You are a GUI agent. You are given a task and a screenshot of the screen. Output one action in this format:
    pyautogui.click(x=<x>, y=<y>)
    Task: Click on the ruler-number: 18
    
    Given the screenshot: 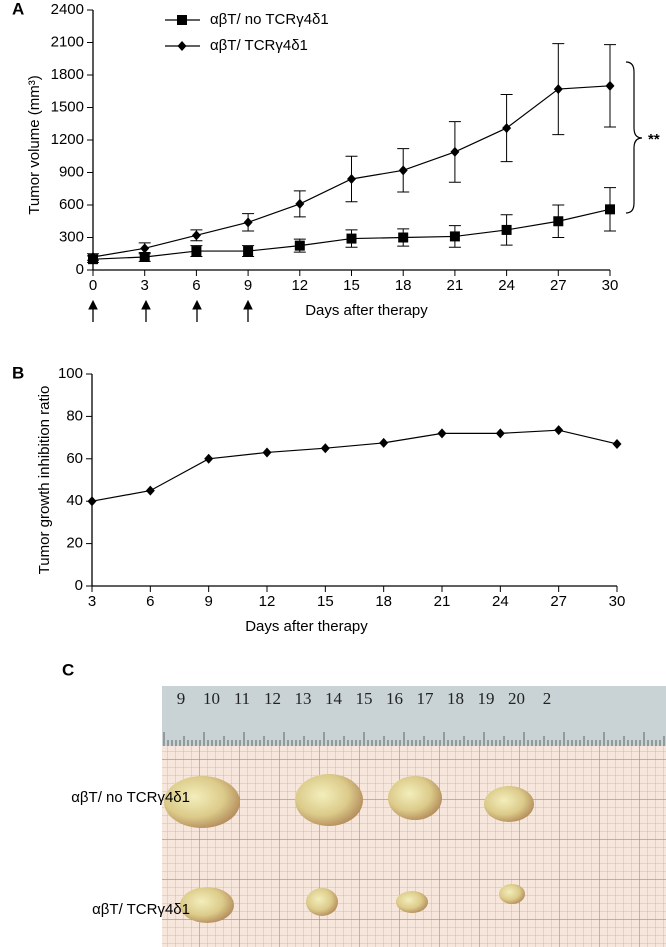 What is the action you would take?
    pyautogui.click(x=455, y=698)
    